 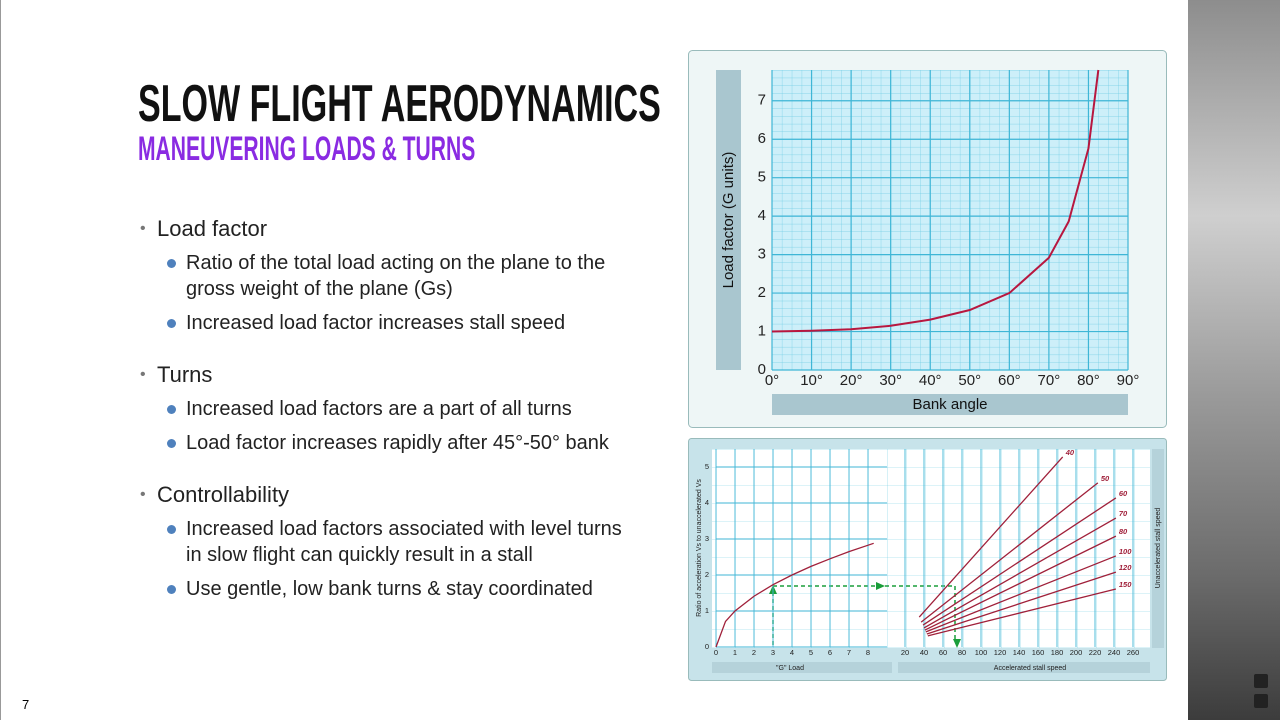 What do you see at coordinates (1261, 681) in the screenshot?
I see `mic-icon` at bounding box center [1261, 681].